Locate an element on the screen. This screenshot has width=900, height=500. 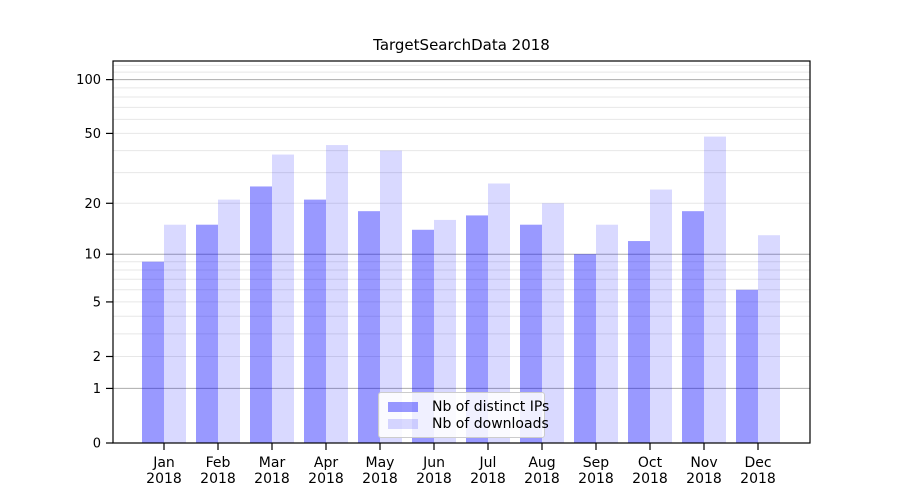
y-tick-label: 2 is located at coordinates (97, 357).